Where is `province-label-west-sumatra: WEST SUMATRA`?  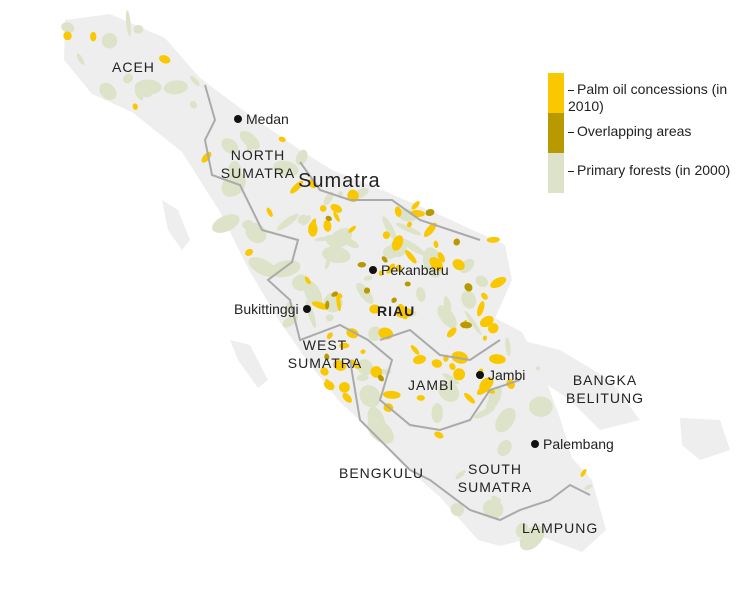 province-label-west-sumatra: WEST SUMATRA is located at coordinates (325, 354).